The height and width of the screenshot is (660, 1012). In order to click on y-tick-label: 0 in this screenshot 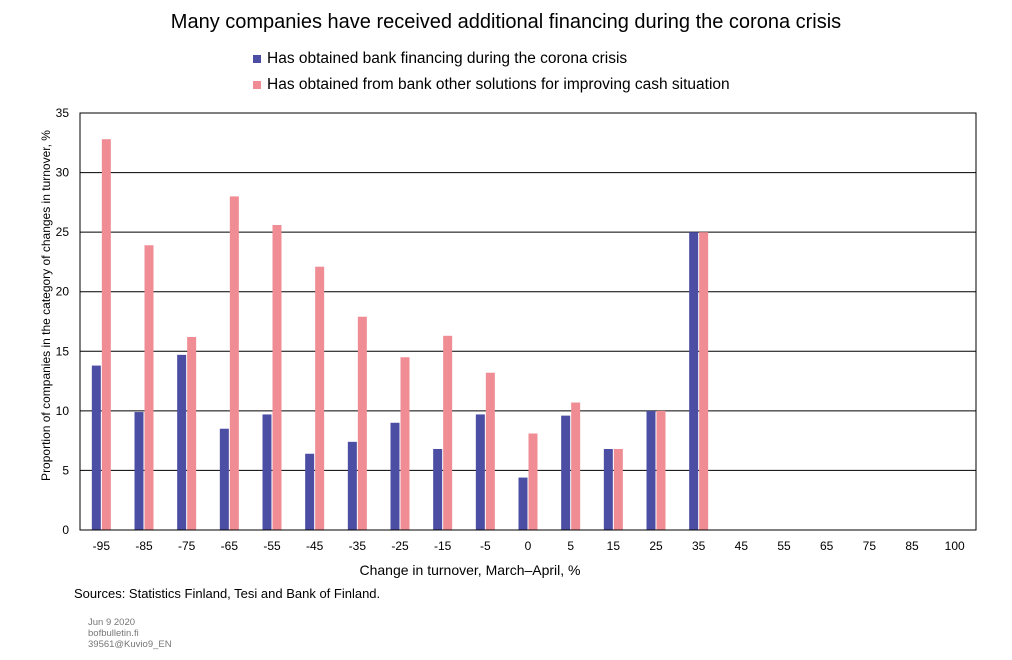, I will do `click(65, 530)`.